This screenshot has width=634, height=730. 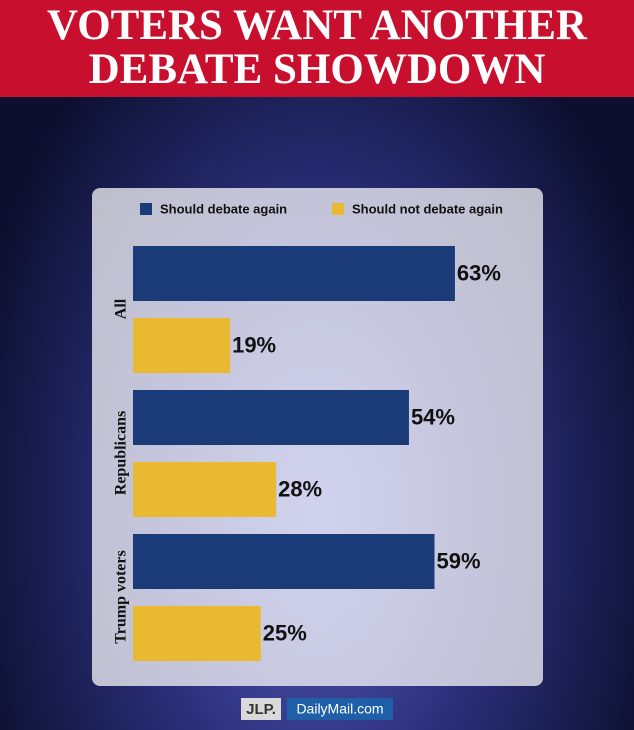 I want to click on category-label: Trump voters, so click(x=121, y=596).